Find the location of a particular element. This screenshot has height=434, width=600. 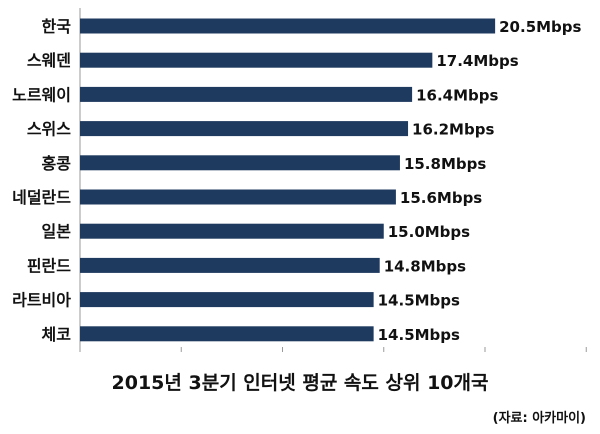

category-label-2: 노르웨이 is located at coordinates (41, 94).